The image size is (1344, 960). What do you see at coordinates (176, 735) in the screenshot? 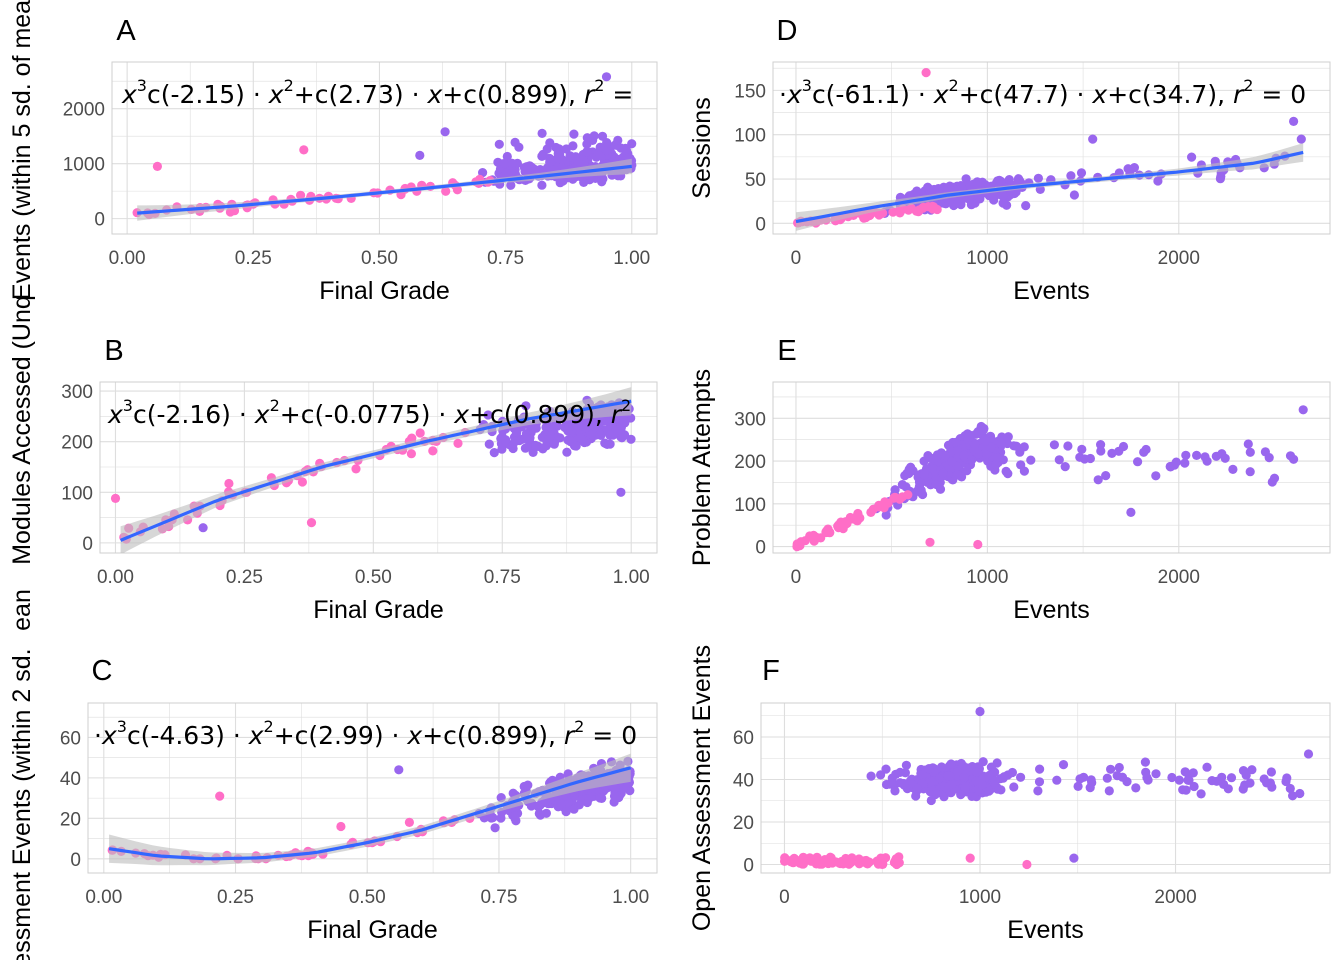
I see `equation-fragment: c(-4.63)` at bounding box center [176, 735].